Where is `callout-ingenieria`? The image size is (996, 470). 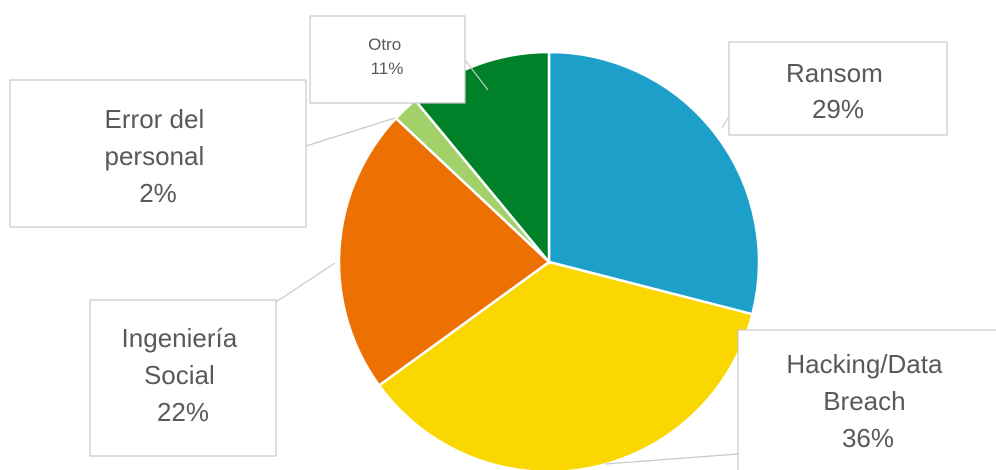
callout-ingenieria is located at coordinates (183, 378).